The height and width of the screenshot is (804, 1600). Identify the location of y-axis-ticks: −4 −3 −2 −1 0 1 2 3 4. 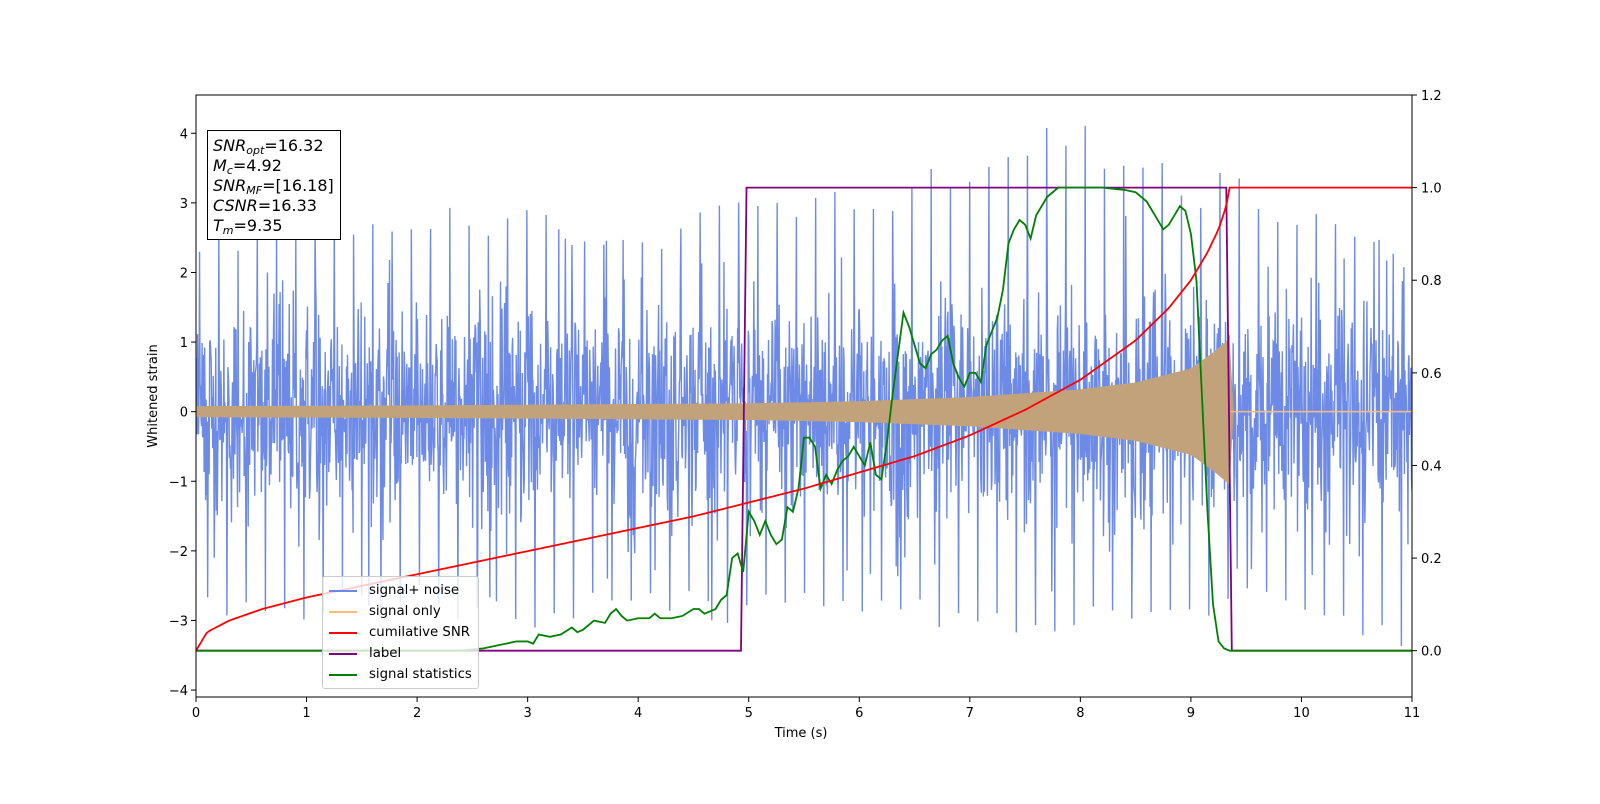
(182, 413).